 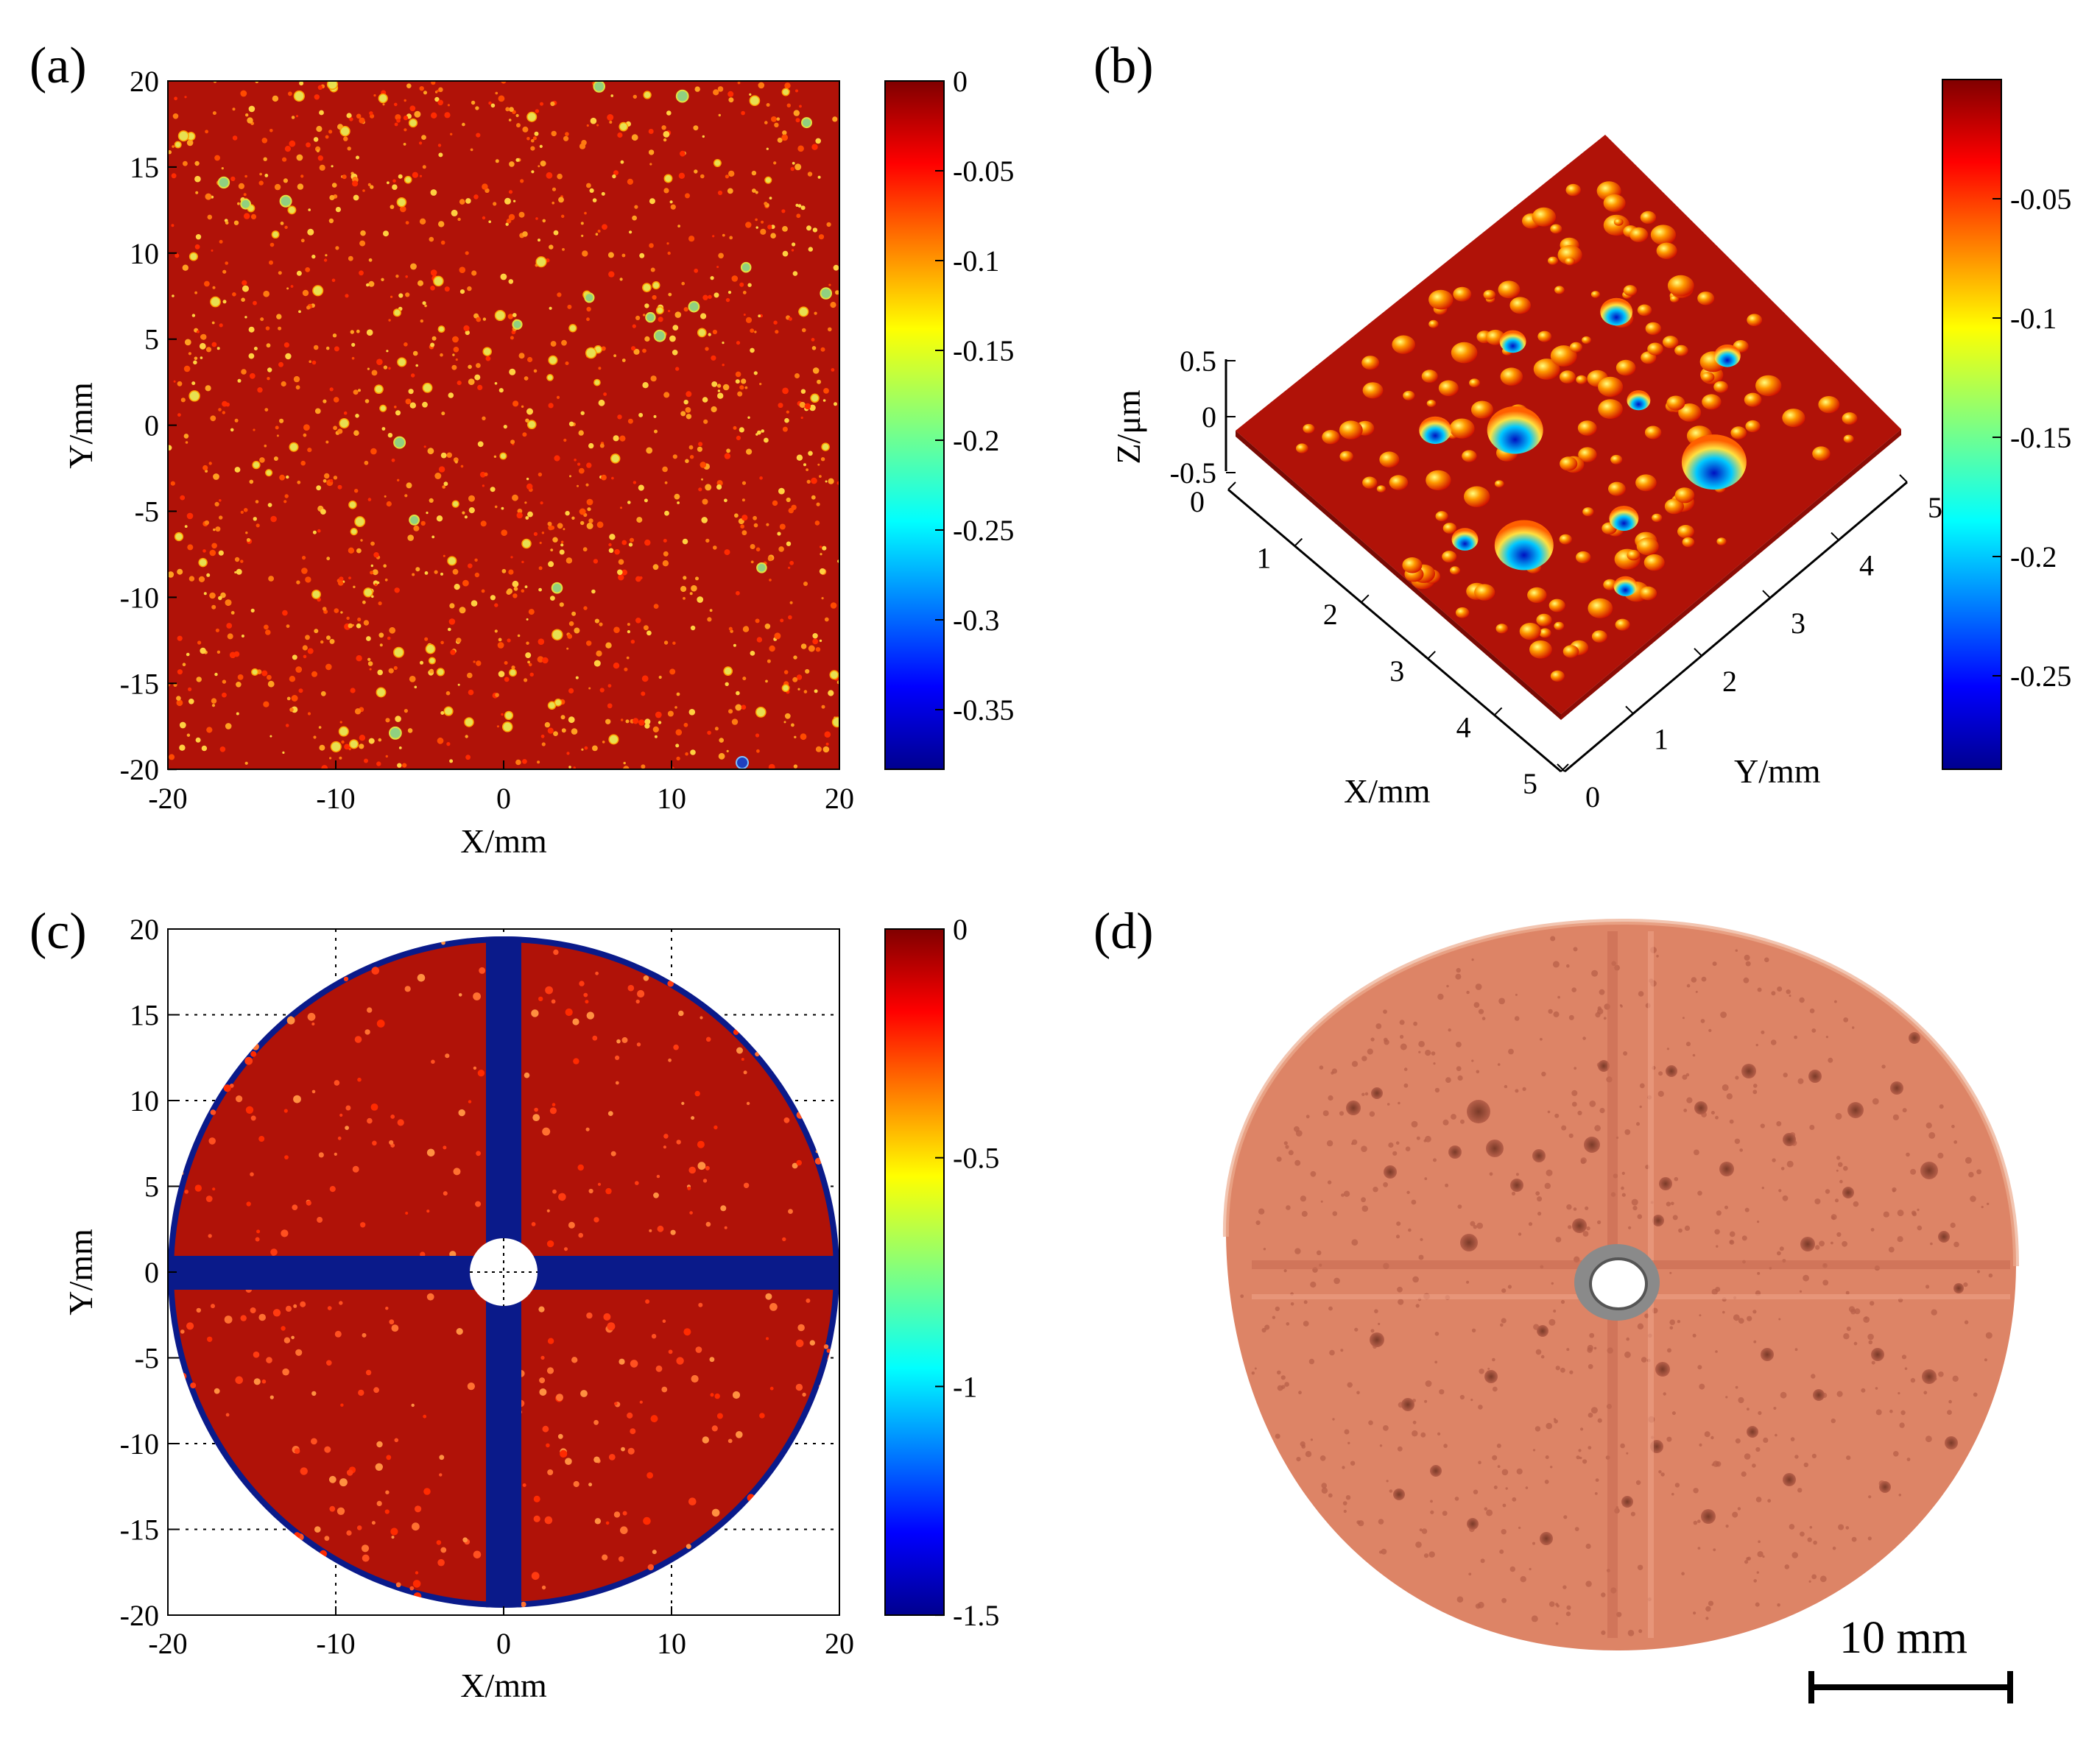 What do you see at coordinates (967, 1272) in the screenshot?
I see `panel-c-colorbar-ticks: 0 -0.5 -1 -1.5` at bounding box center [967, 1272].